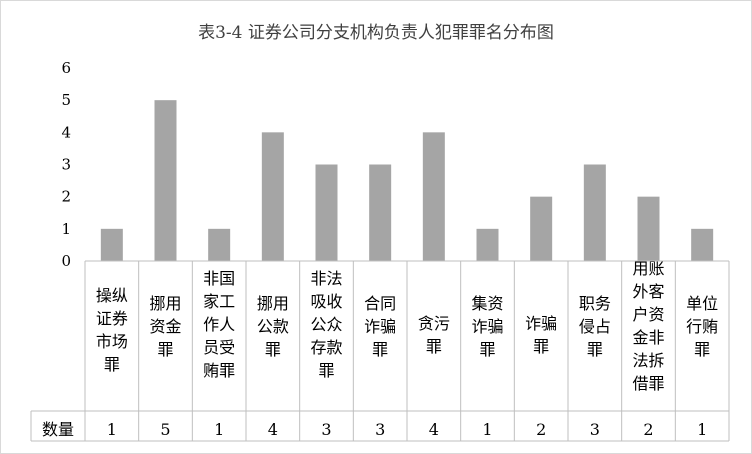  Describe the element at coordinates (66, 261) in the screenshot. I see `y-tick-label: 0` at that location.